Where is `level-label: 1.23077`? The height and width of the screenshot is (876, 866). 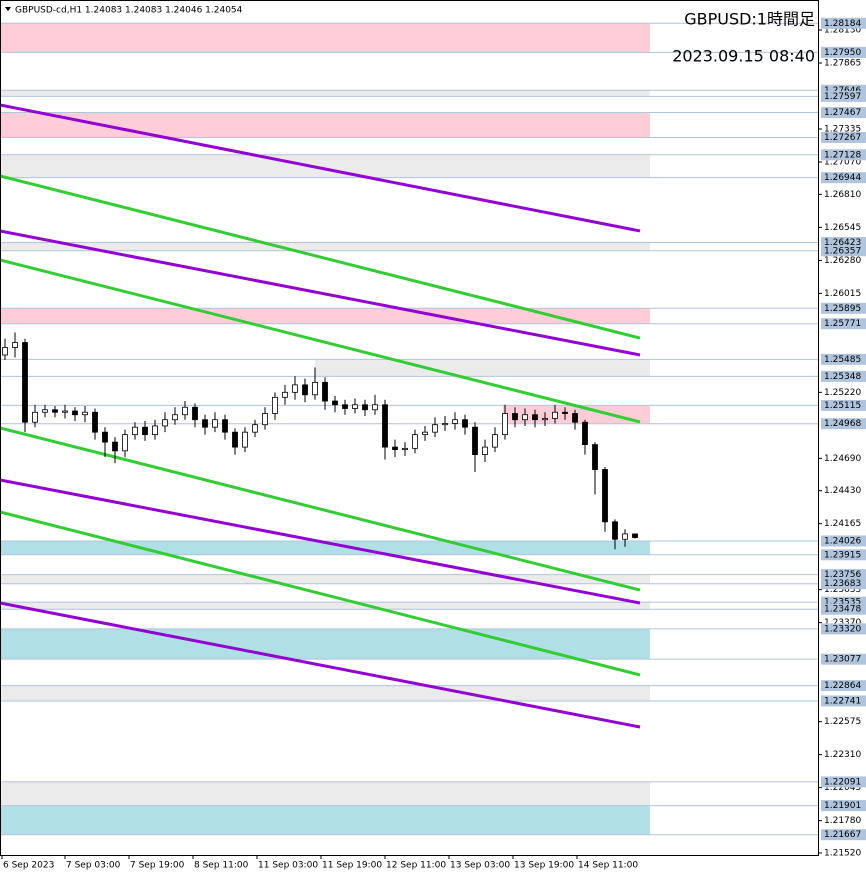
level-label: 1.23077 is located at coordinates (842, 660).